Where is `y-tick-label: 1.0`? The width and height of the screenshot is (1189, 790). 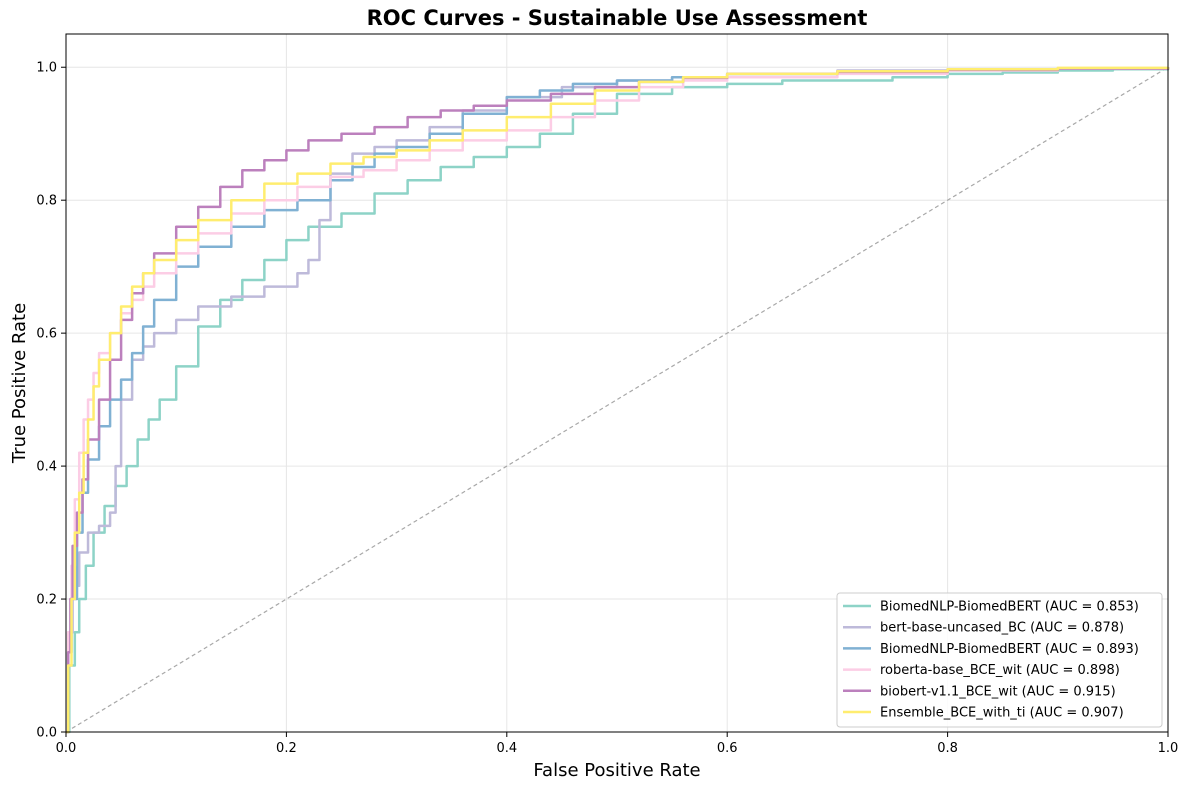
y-tick-label: 1.0 is located at coordinates (46, 68).